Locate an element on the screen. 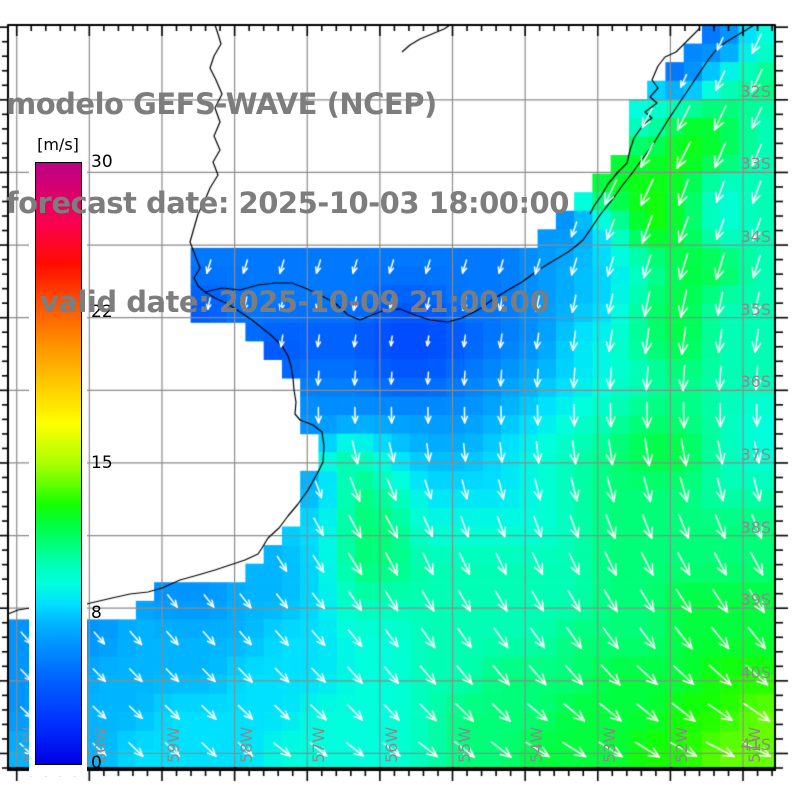 The image size is (800, 800). colorbar-tick: 0 is located at coordinates (96, 763).